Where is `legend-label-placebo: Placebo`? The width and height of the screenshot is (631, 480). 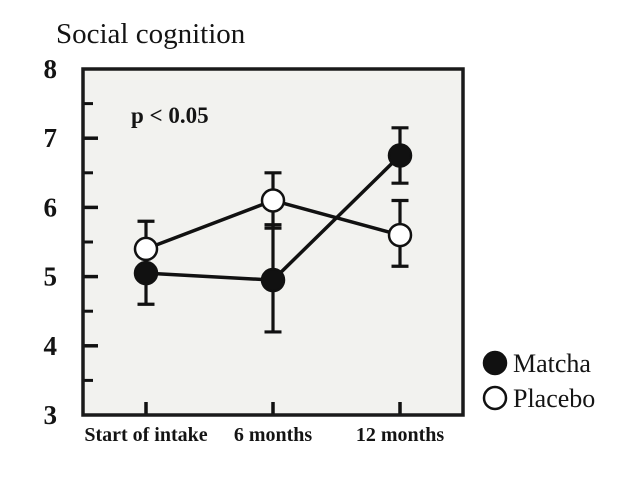 legend-label-placebo: Placebo is located at coordinates (554, 398).